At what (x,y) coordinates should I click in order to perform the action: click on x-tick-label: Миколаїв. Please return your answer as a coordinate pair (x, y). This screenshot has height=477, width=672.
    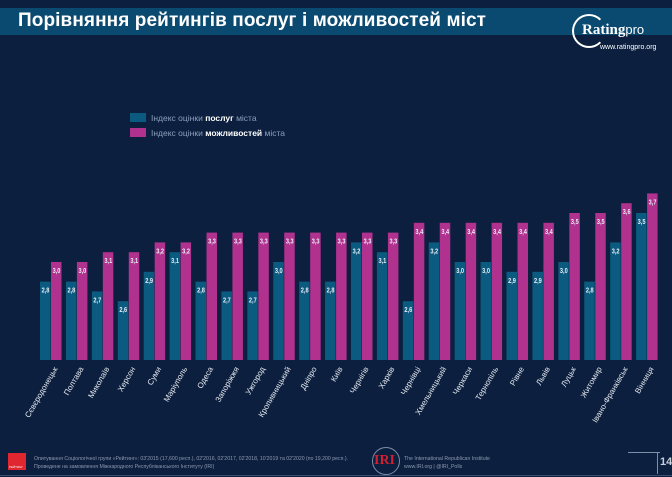
    Looking at the image, I should click on (98, 382).